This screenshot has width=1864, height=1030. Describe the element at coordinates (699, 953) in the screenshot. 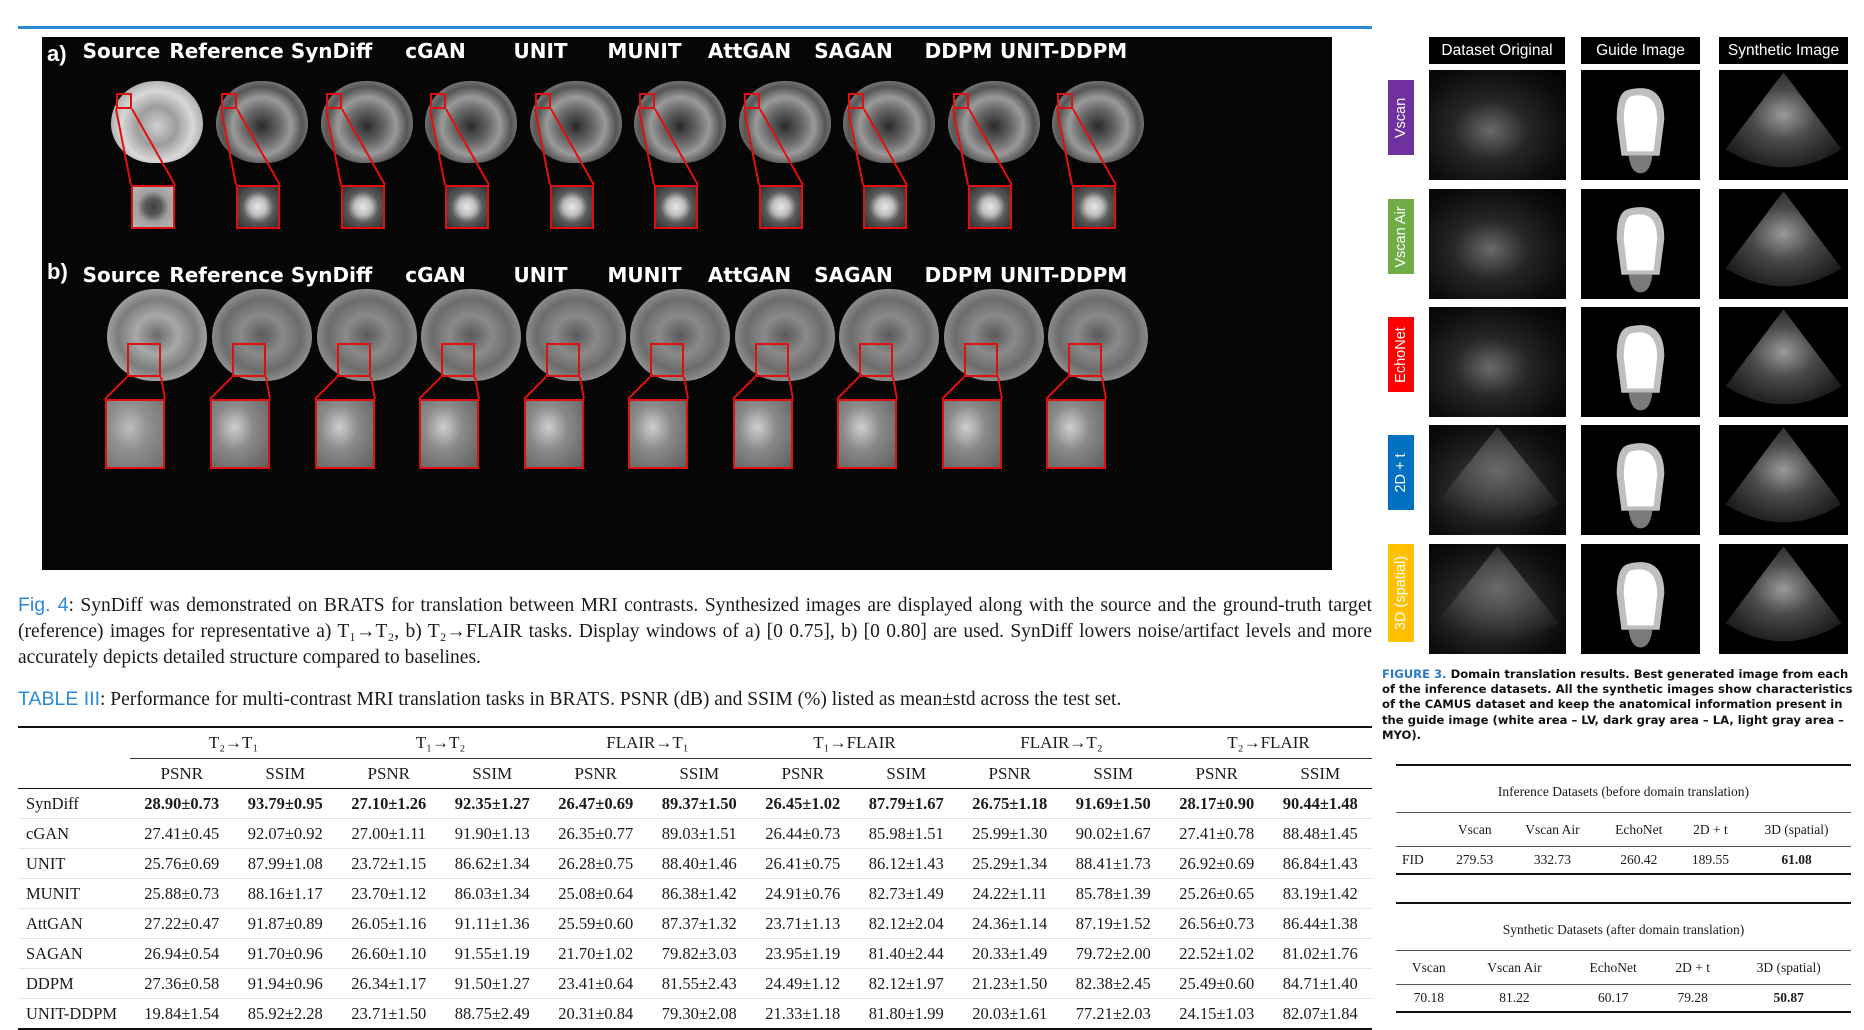

I see `table3-cell: 79.82±3.03` at that location.